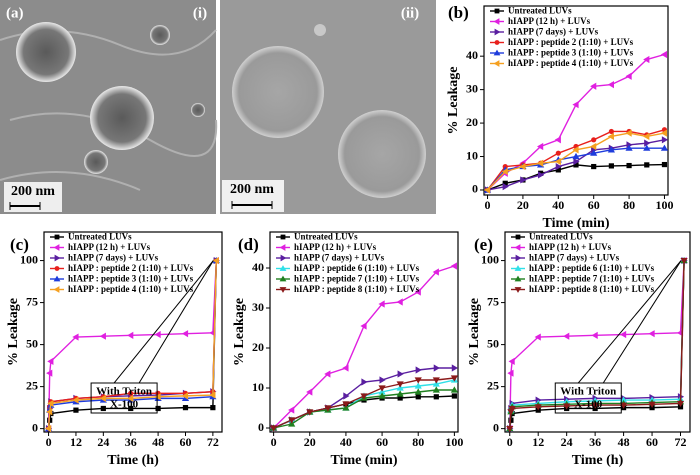 The height and width of the screenshot is (475, 700). I want to click on legend-label: hIAPP : peptide 3 (1:10) + LUVs, so click(131, 279).